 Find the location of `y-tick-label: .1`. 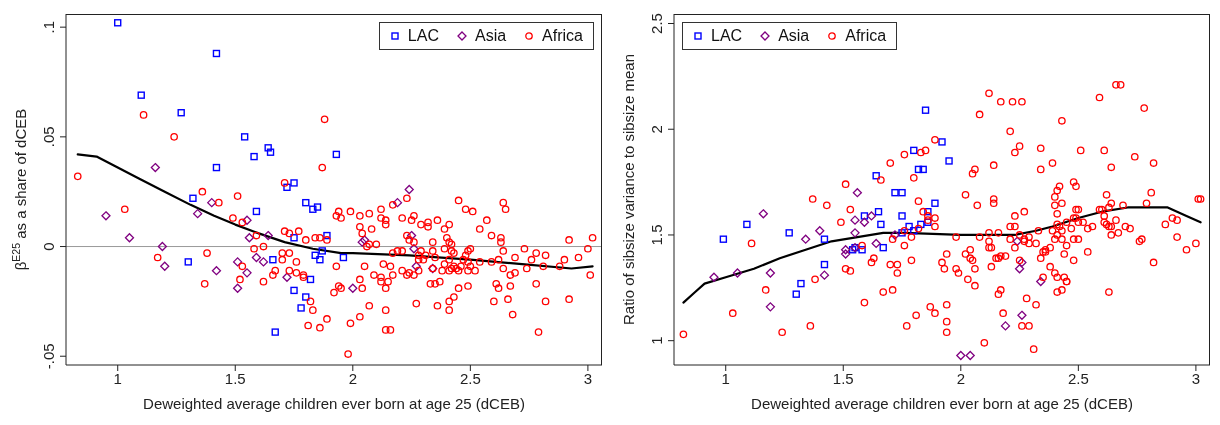

y-tick-label: .1 is located at coordinates (48, 27).